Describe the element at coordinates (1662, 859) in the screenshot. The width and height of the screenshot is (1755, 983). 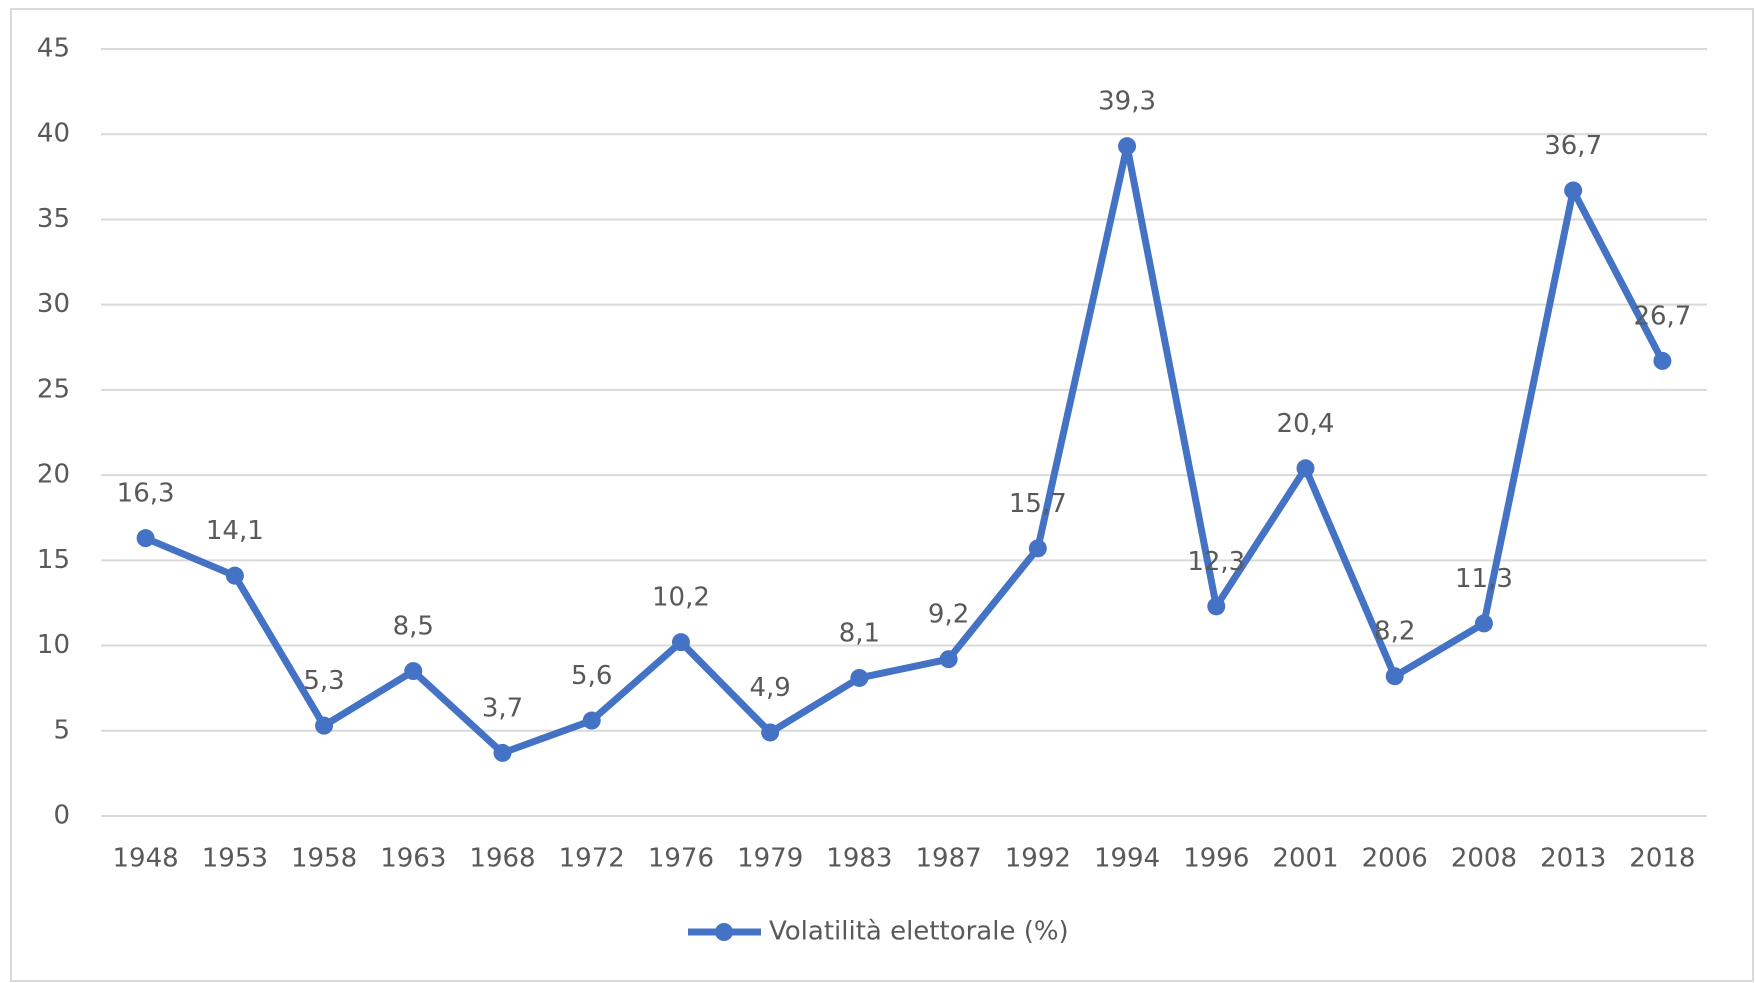
I see `x-tick-label: 2018` at that location.